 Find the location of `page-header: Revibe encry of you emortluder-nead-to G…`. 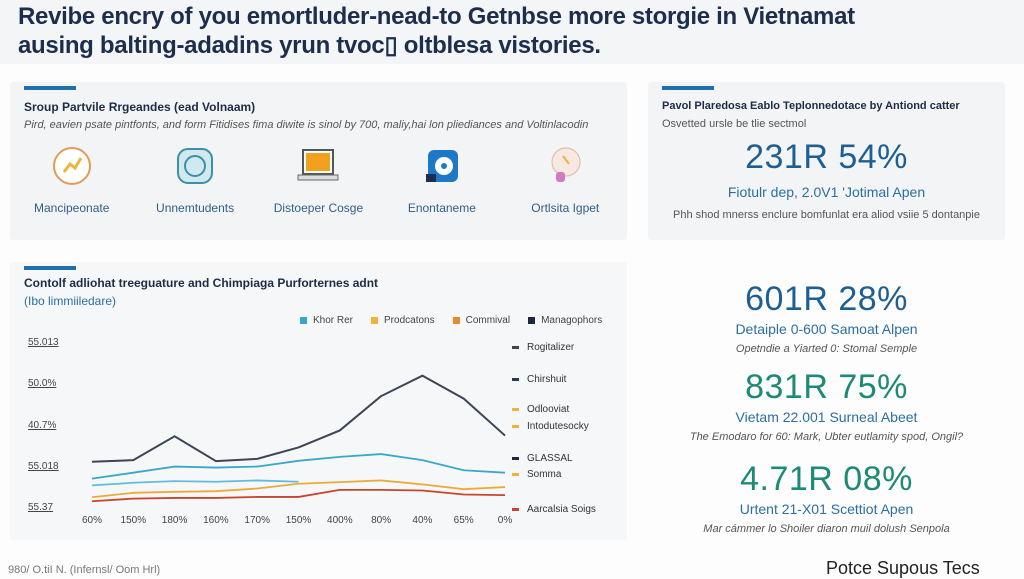

page-header: Revibe encry of you emortluder-nead-to G… is located at coordinates (512, 32).